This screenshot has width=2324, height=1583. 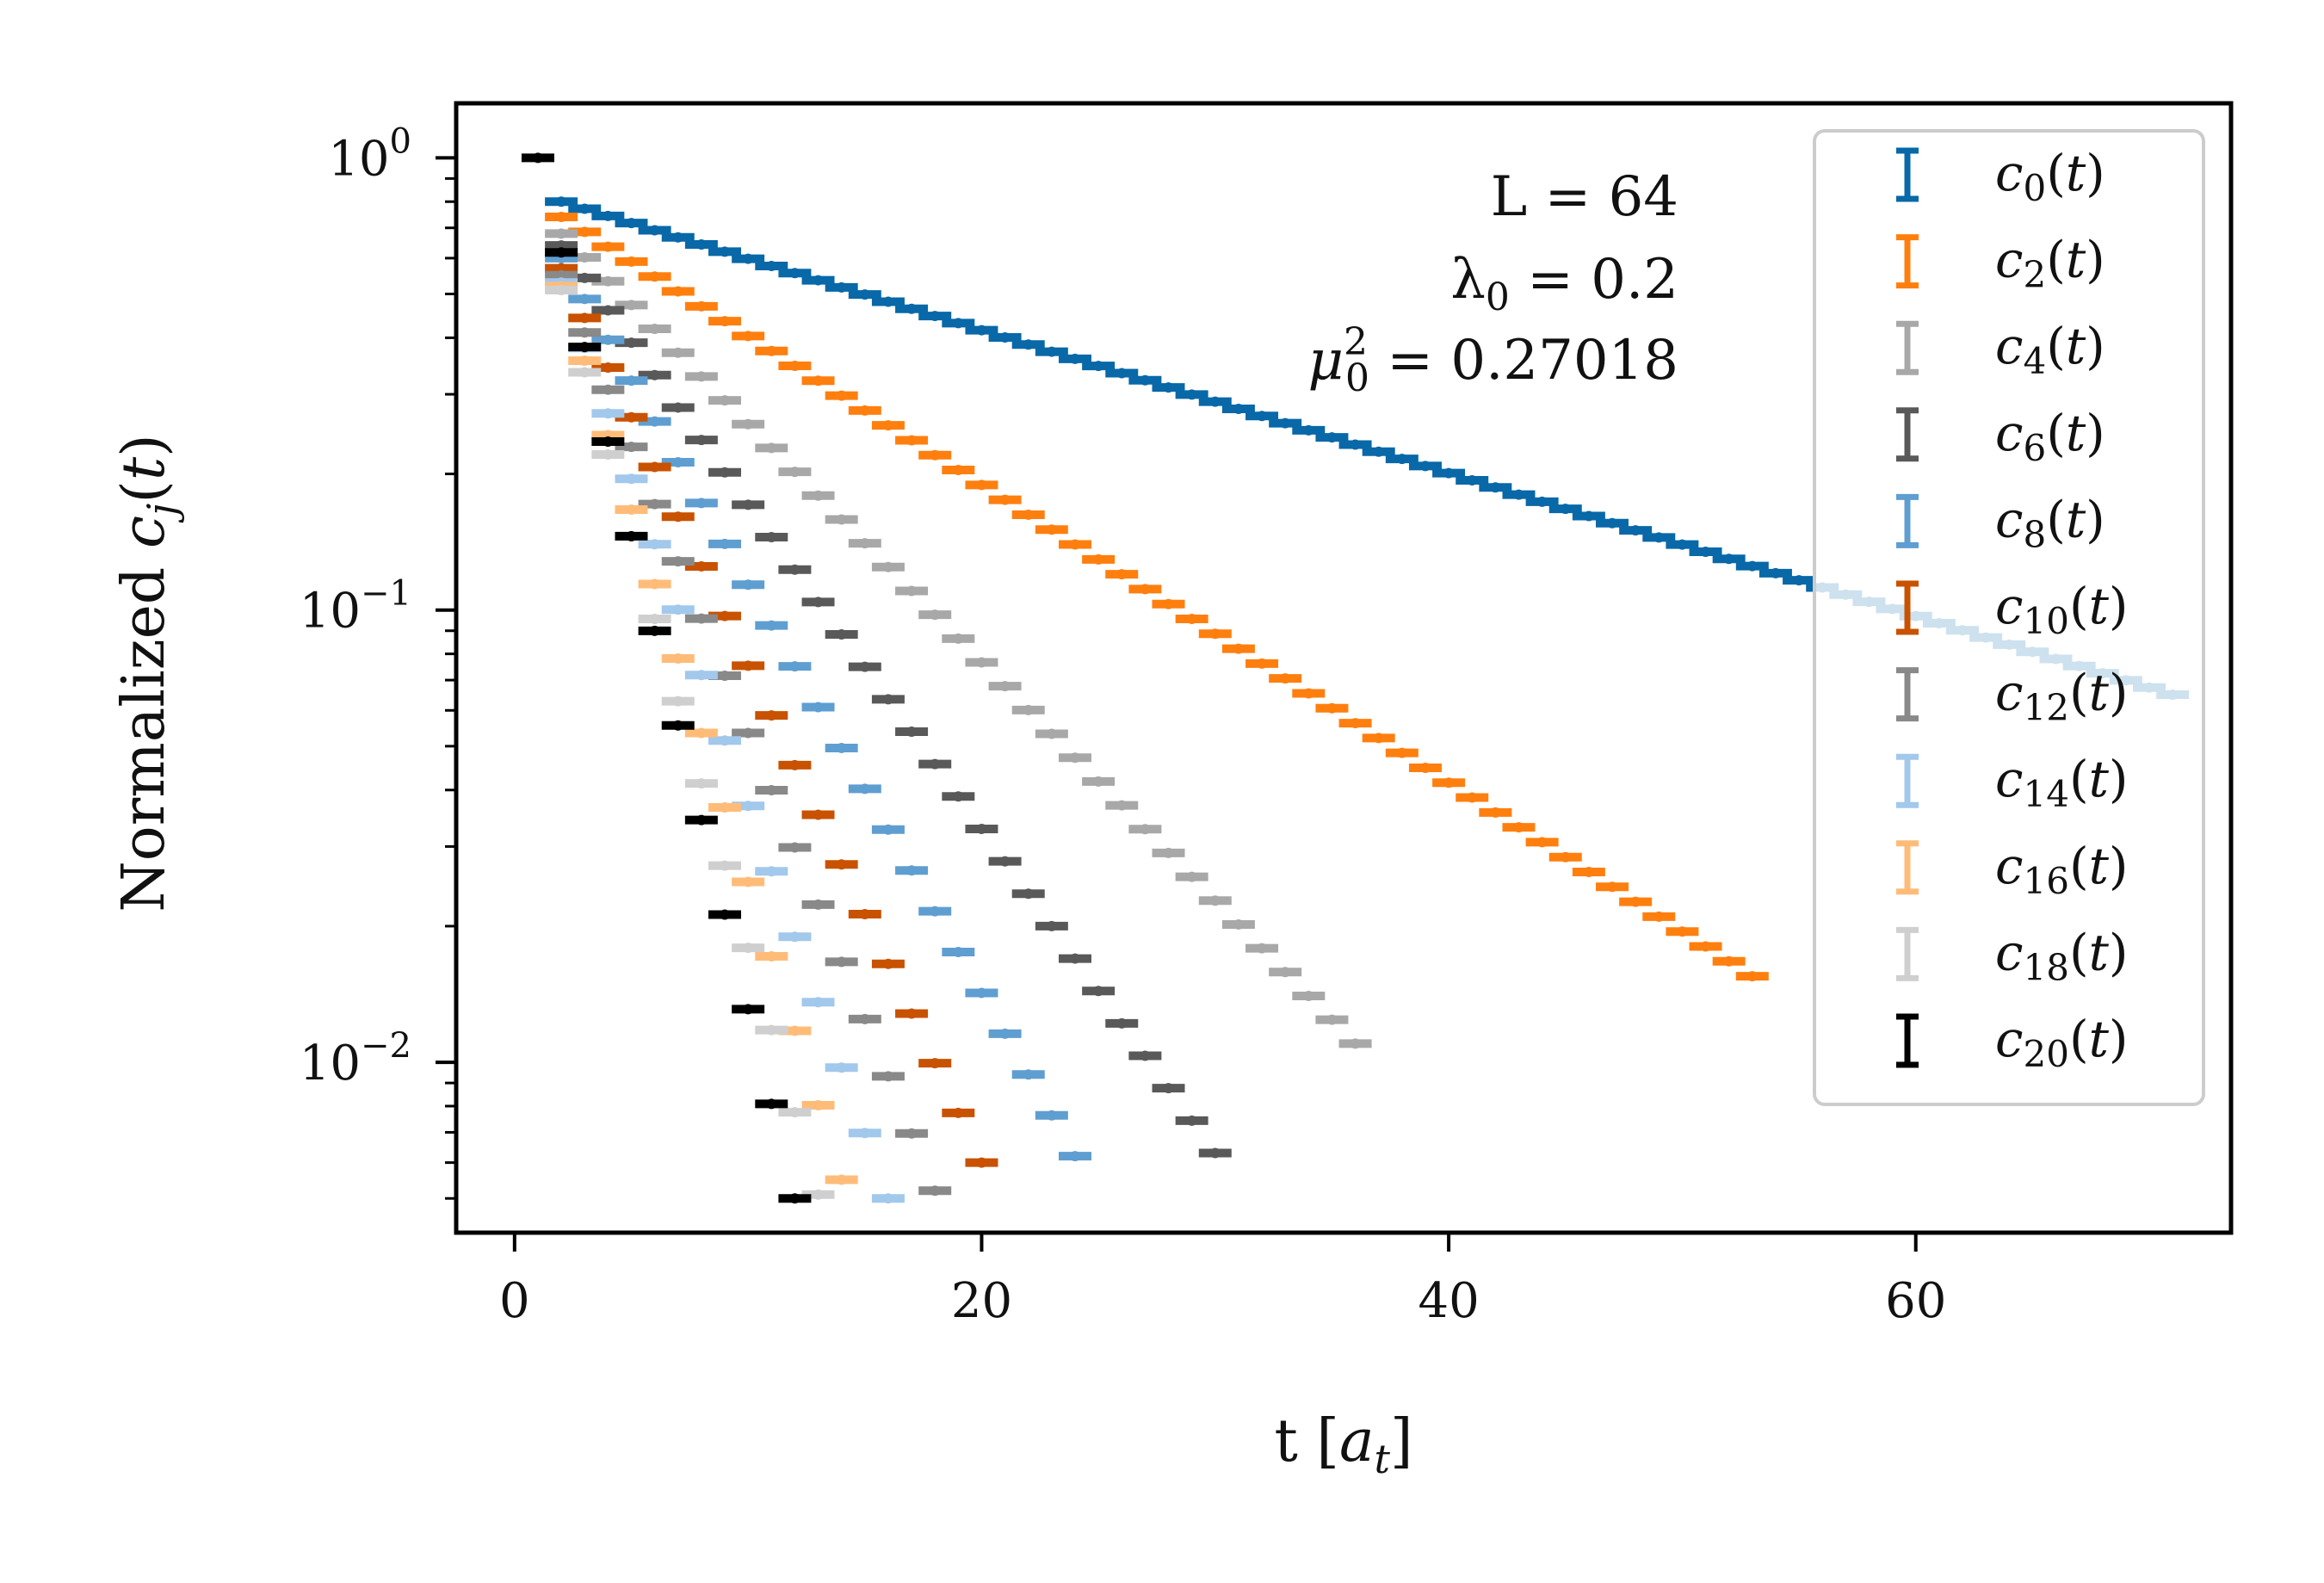 What do you see at coordinates (2062, 956) in the screenshot?
I see `legend-label: c18(t)` at bounding box center [2062, 956].